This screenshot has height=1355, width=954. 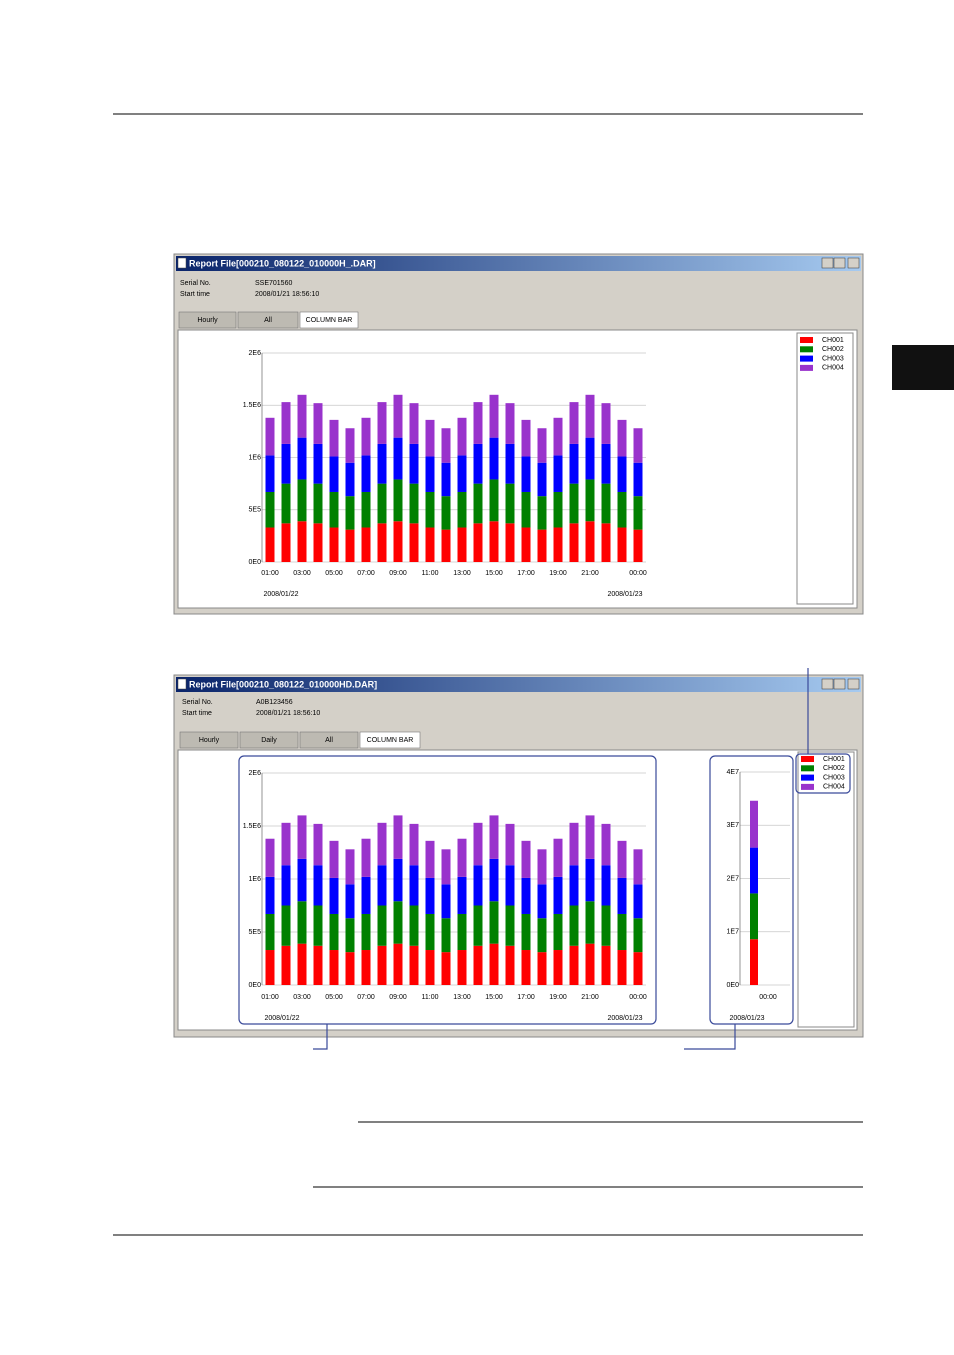 What do you see at coordinates (447, 890) in the screenshot?
I see `callout-box` at bounding box center [447, 890].